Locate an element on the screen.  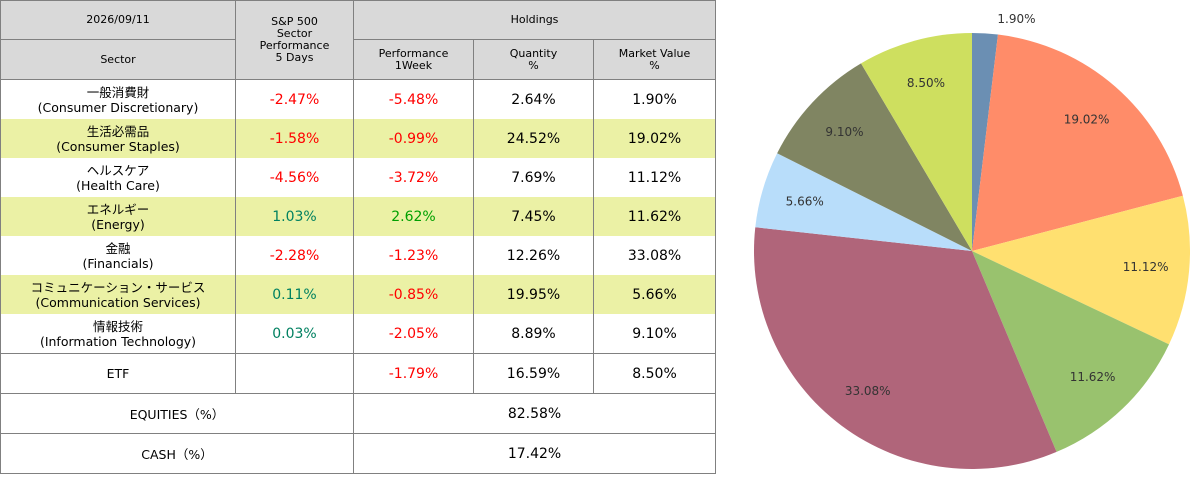
equities-value: 82.58% is located at coordinates (534, 413).